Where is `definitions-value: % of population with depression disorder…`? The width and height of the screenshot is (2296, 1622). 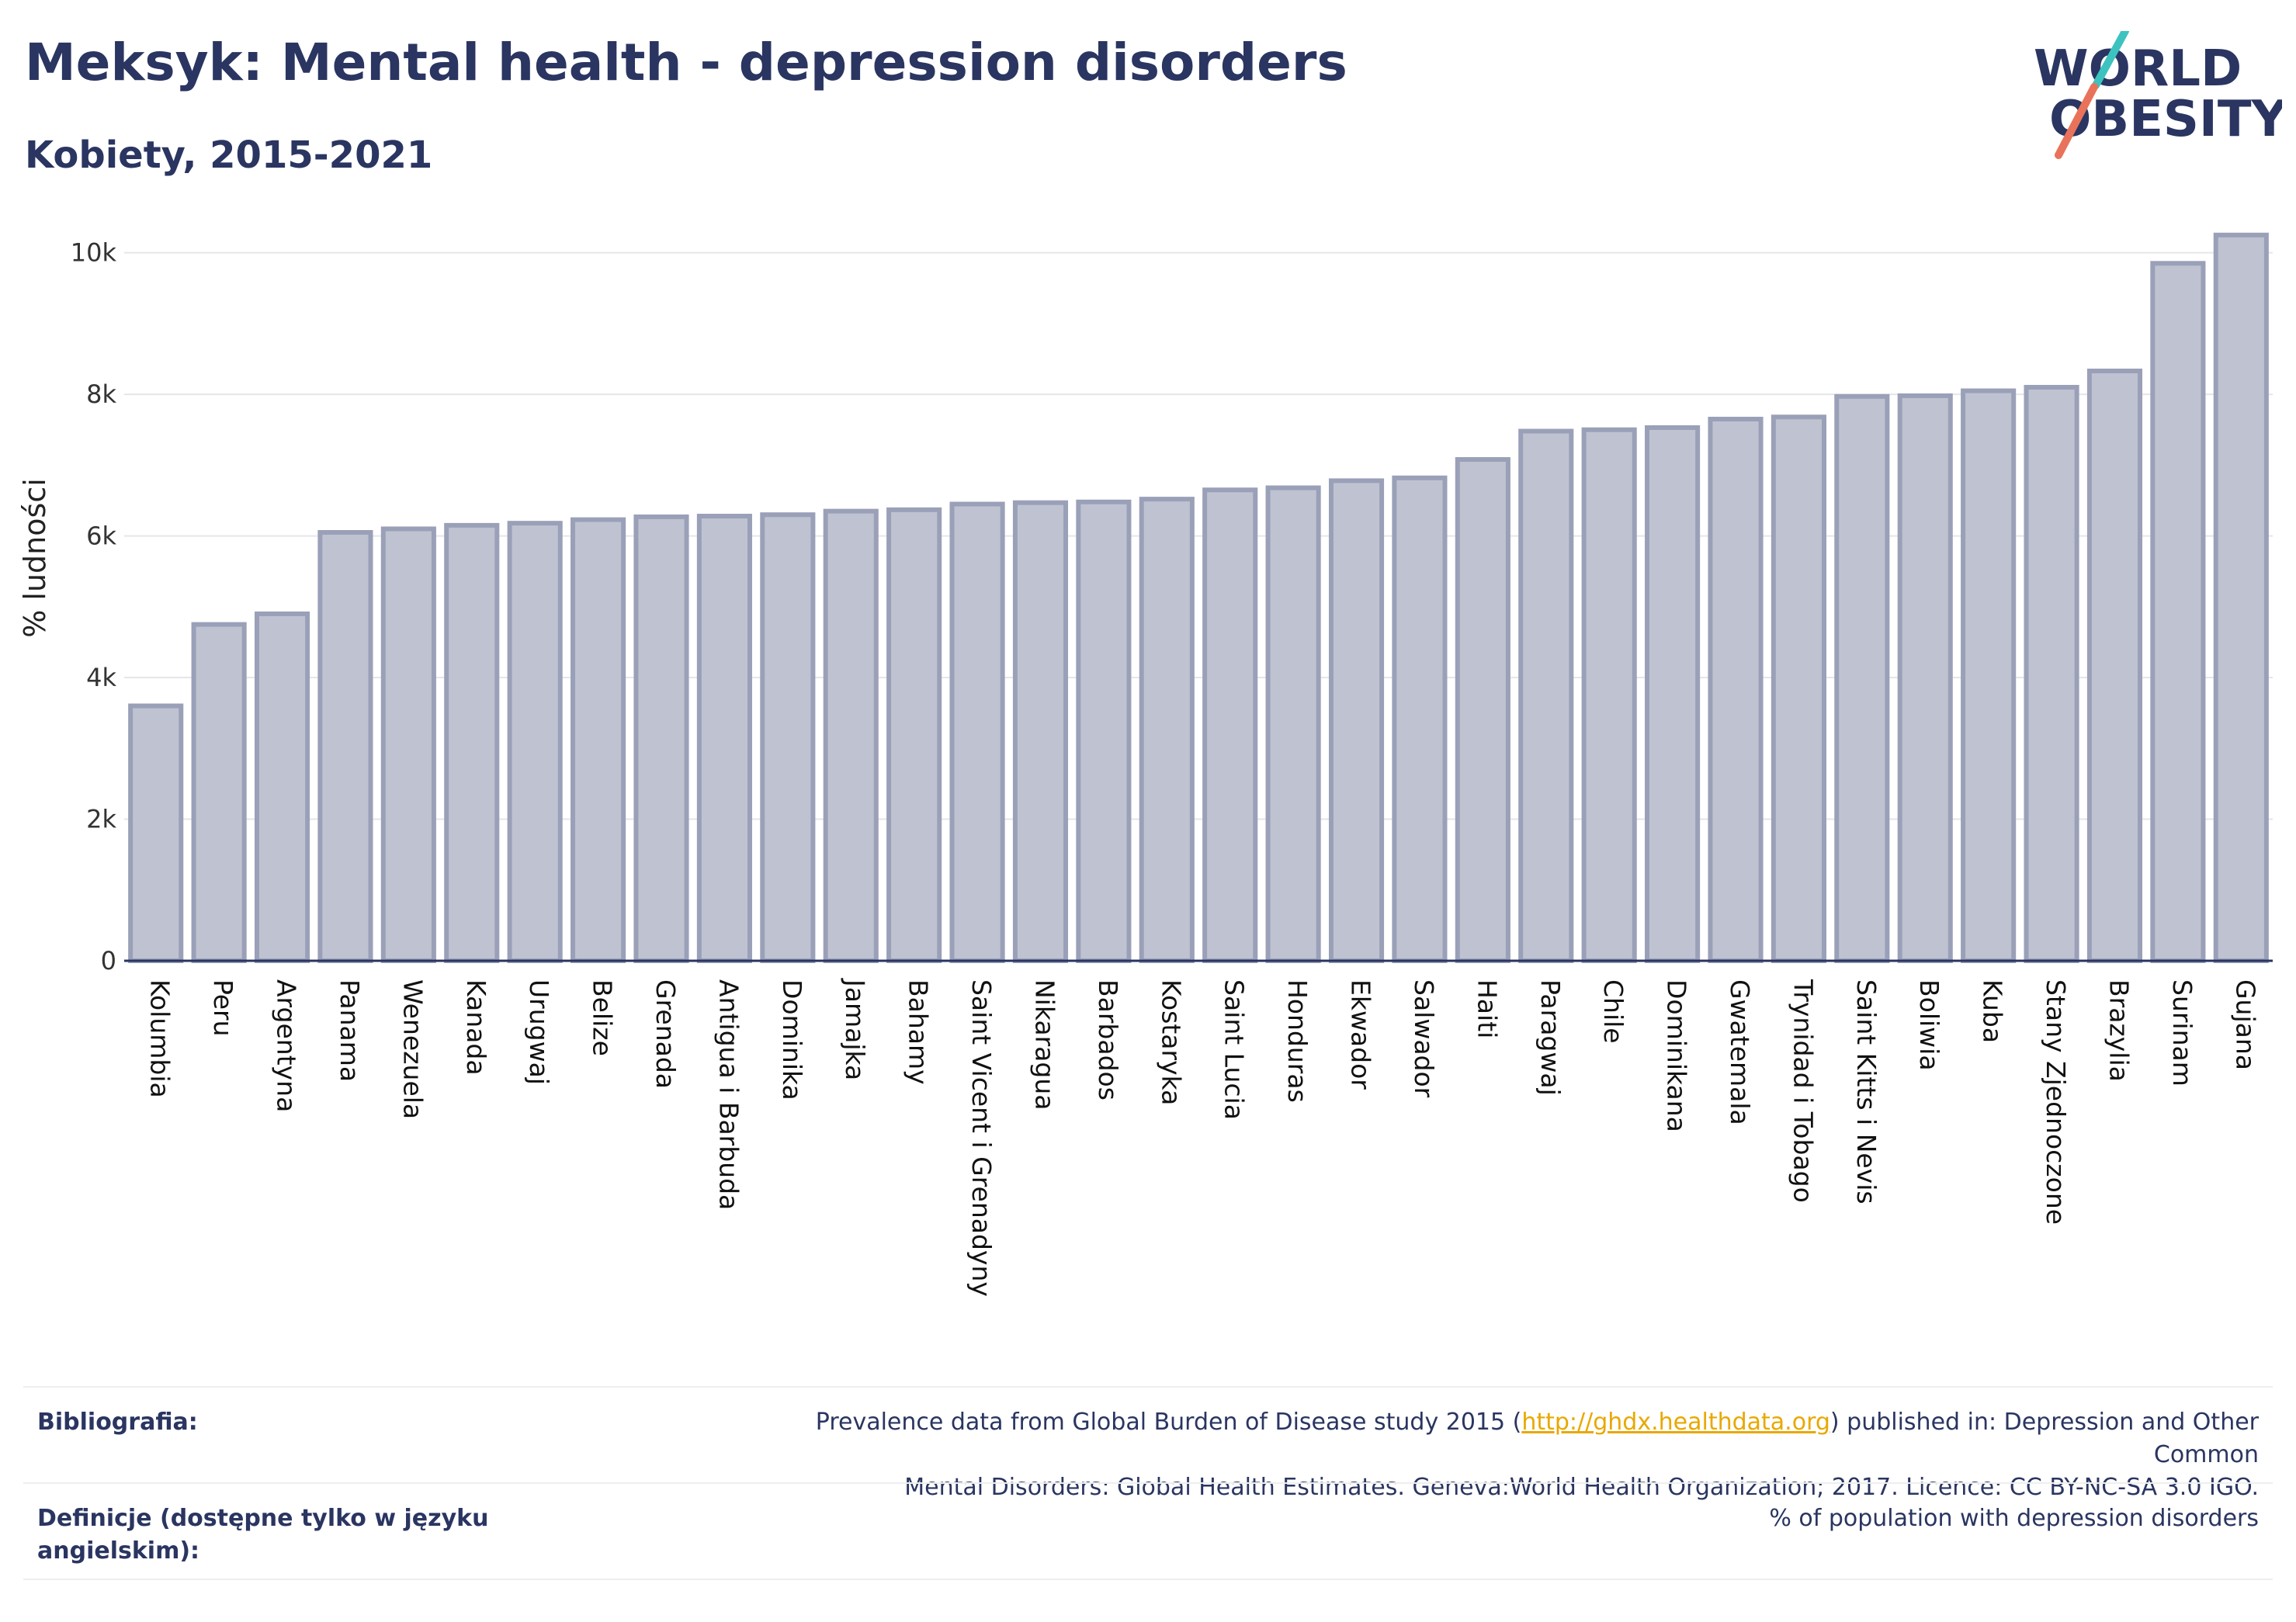 definitions-value: % of population with depression disorder… is located at coordinates (2014, 1518).